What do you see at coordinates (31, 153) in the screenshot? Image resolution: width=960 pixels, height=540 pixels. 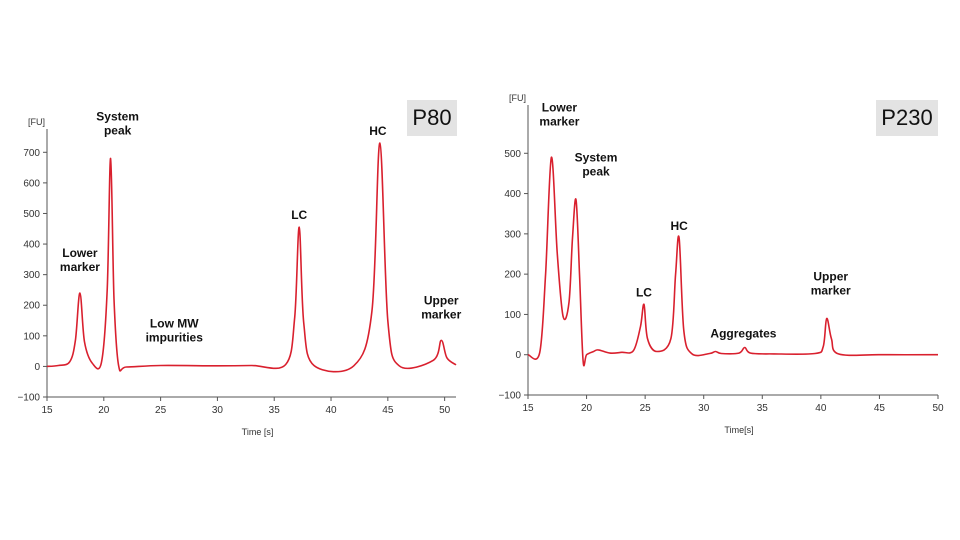 I see `y-tick-label: 700` at bounding box center [31, 153].